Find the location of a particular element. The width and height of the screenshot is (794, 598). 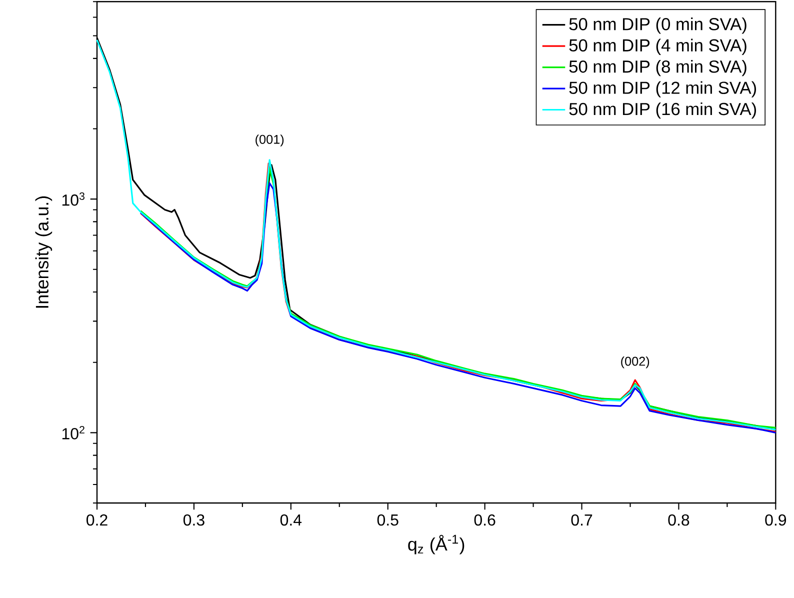

y-axis-title: Intensity (a.u.) is located at coordinates (43, 252).